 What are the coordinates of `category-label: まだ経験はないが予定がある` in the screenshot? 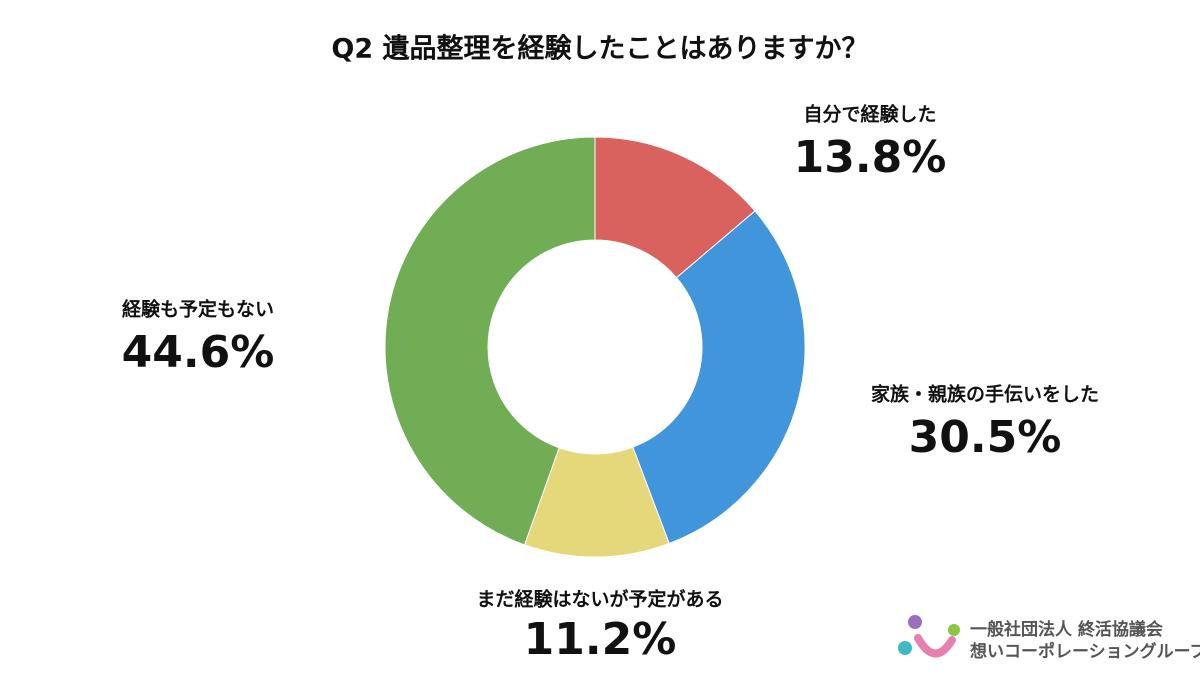 It's located at (599, 599).